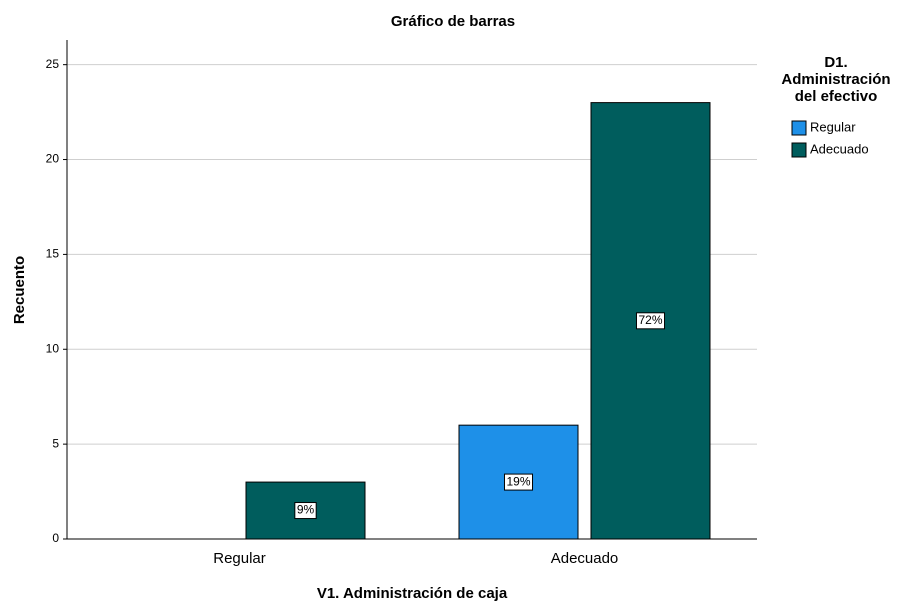  I want to click on y-tick-label: 5, so click(55, 443).